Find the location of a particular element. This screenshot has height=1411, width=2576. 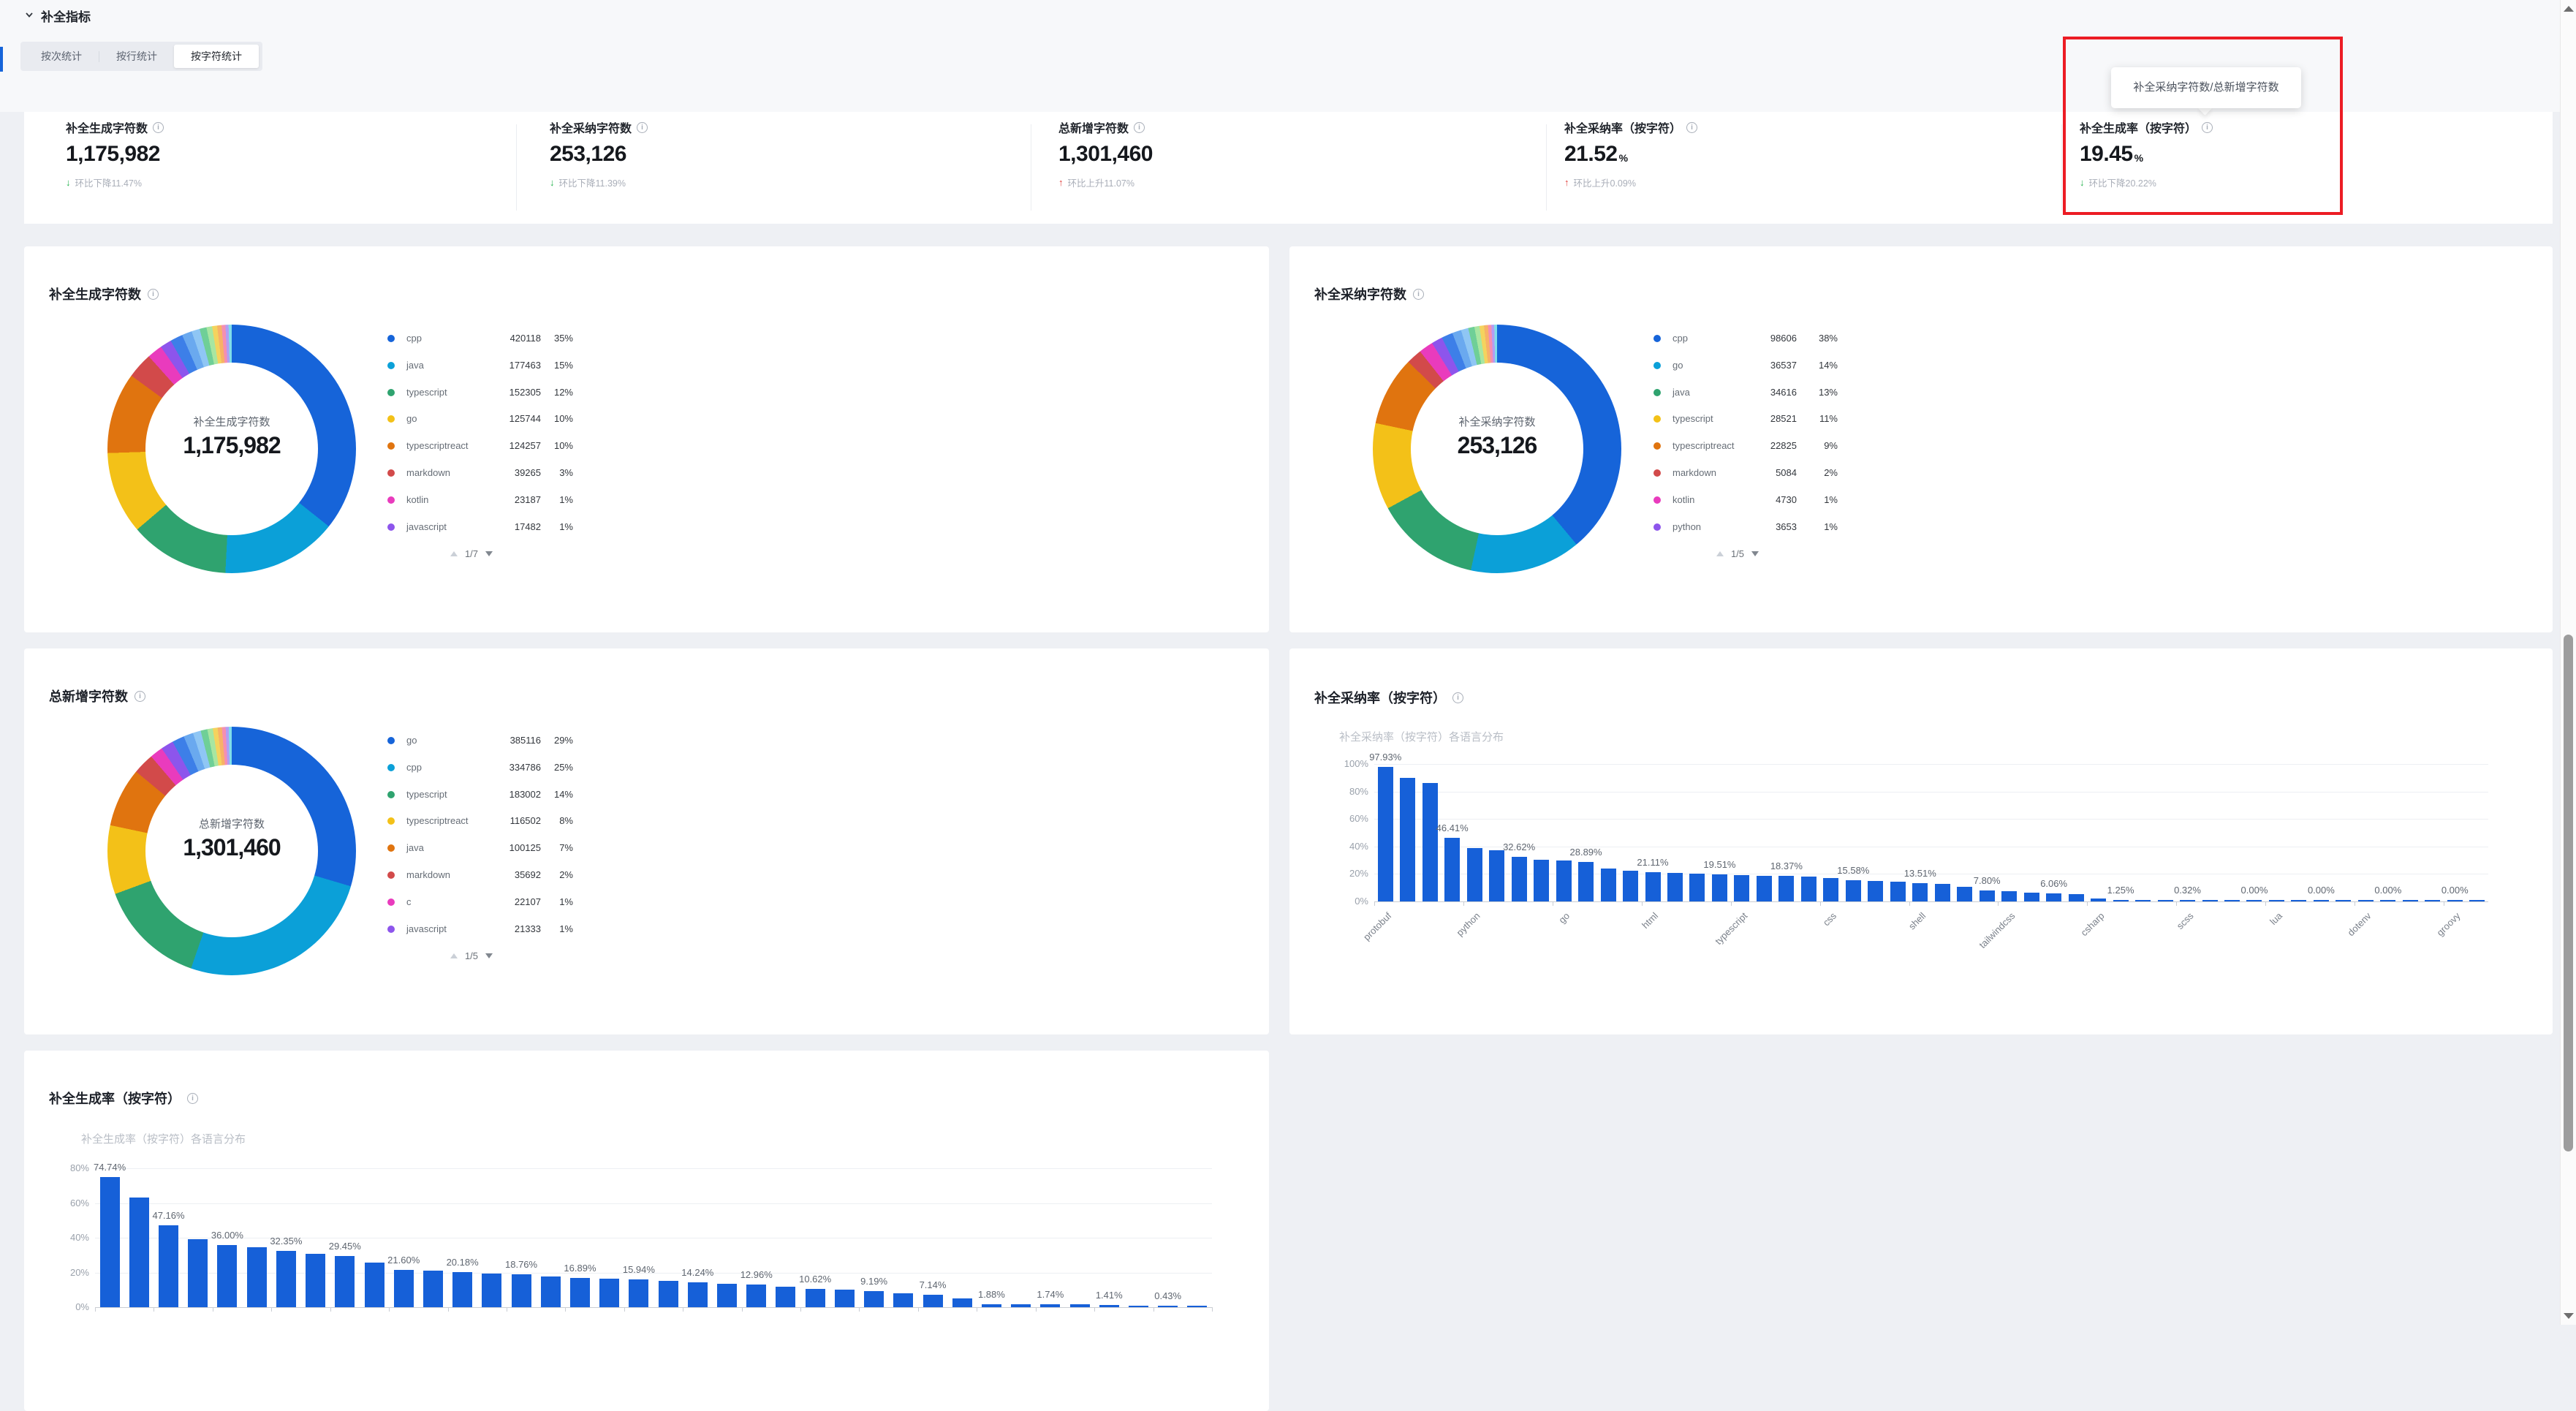

scrollbar-thumb is located at coordinates (2568, 893).